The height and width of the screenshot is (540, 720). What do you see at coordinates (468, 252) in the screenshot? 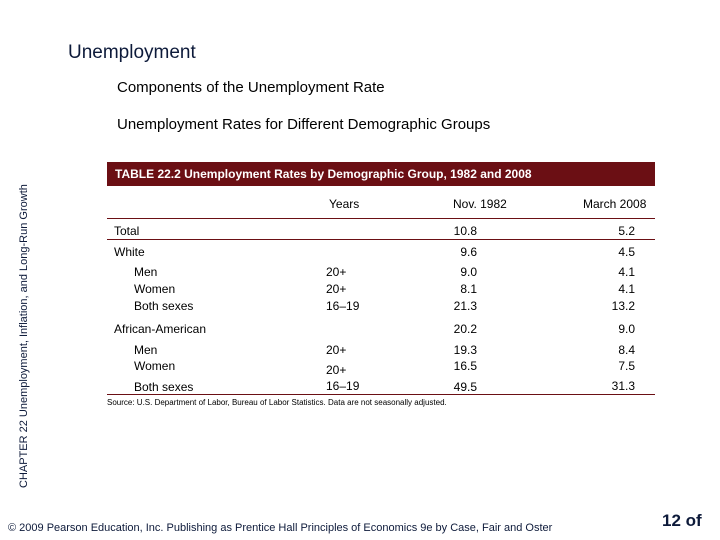
I see `cell-white-nov1982: 9.6` at bounding box center [468, 252].